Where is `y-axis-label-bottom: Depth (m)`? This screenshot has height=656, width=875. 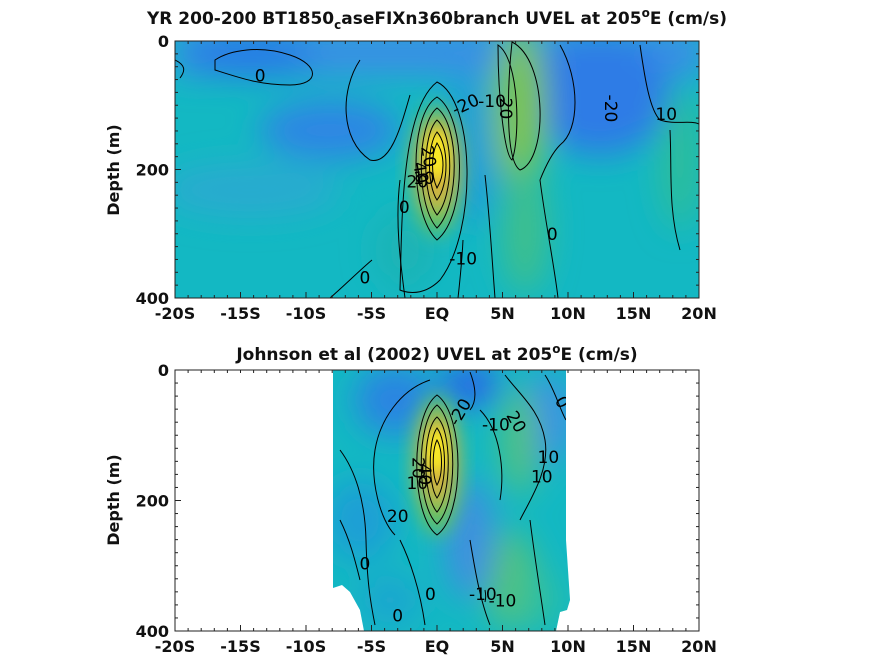
y-axis-label-bottom: Depth (m) is located at coordinates (113, 500).